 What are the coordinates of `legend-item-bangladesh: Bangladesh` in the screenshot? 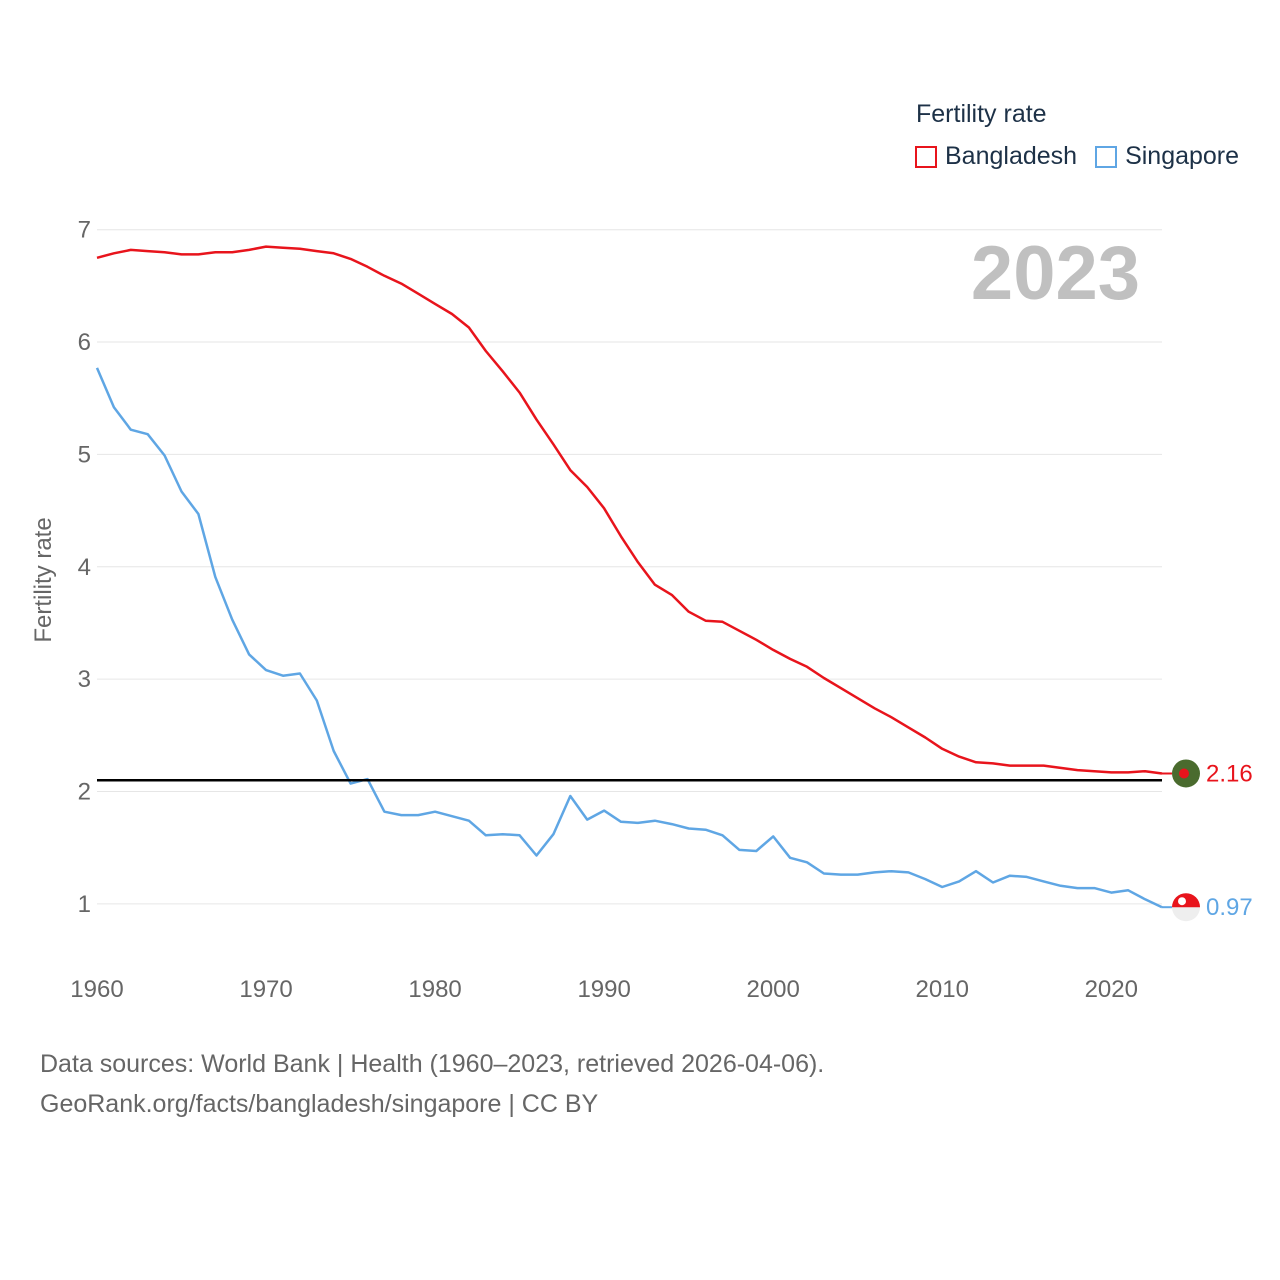 It's located at (996, 156).